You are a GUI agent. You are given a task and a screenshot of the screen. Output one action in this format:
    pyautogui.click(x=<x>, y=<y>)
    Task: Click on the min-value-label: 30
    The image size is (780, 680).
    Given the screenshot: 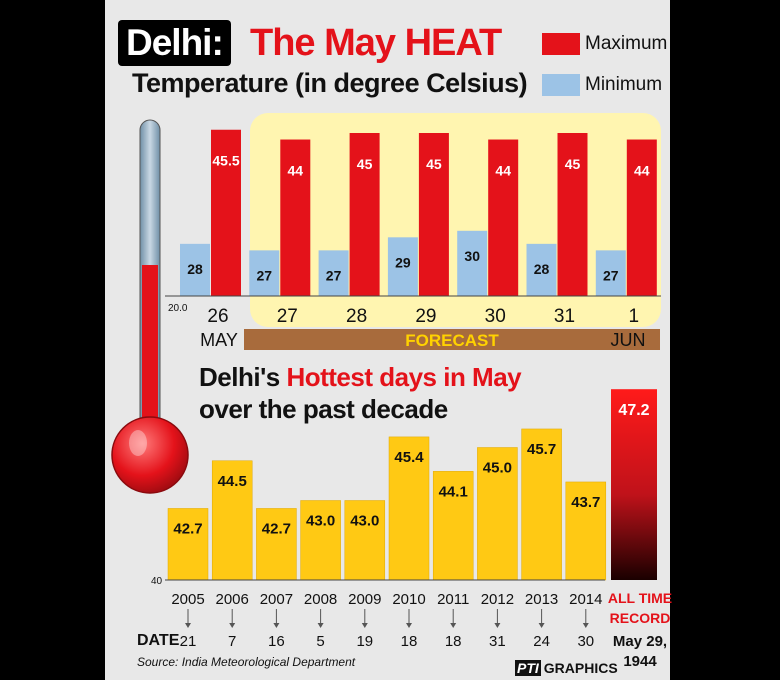 What is the action you would take?
    pyautogui.click(x=472, y=256)
    